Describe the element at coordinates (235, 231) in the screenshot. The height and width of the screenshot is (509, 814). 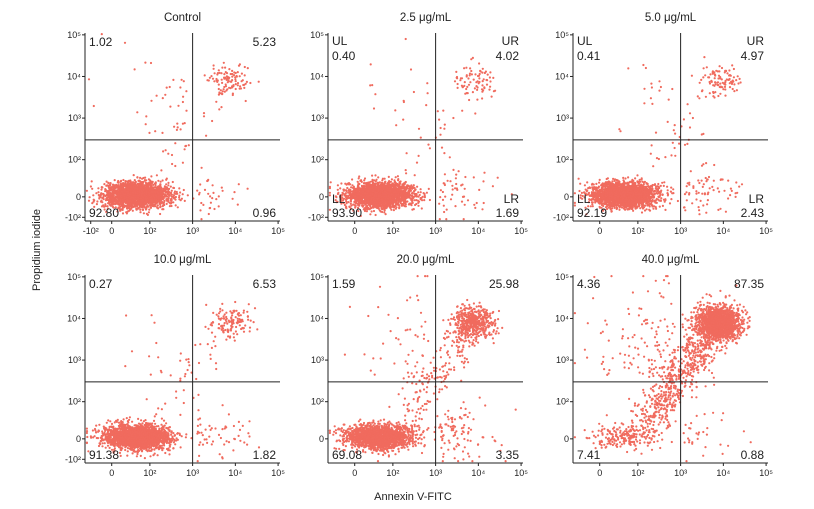
I see `x-tick-label: 10⁴` at that location.